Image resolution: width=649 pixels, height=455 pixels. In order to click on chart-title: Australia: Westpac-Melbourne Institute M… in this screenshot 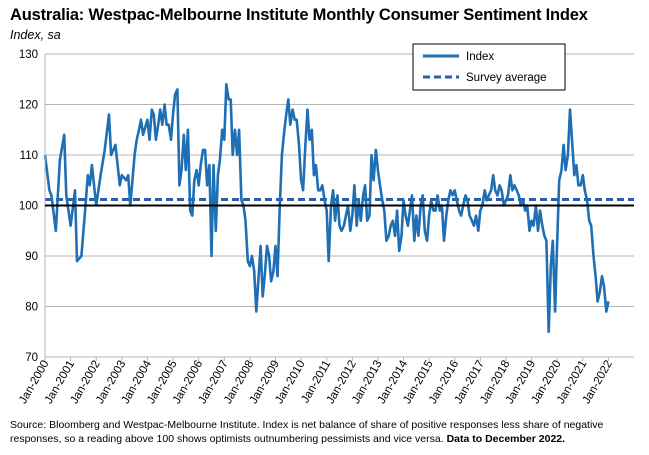, I will do `click(299, 15)`.